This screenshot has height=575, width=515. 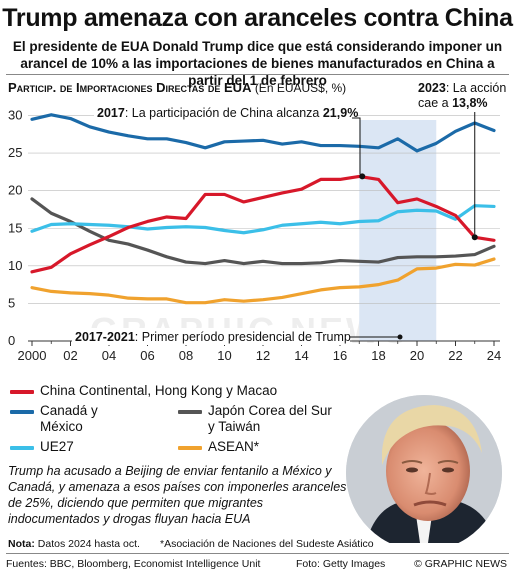 I want to click on y-tick-label: 15, so click(x=15, y=227).